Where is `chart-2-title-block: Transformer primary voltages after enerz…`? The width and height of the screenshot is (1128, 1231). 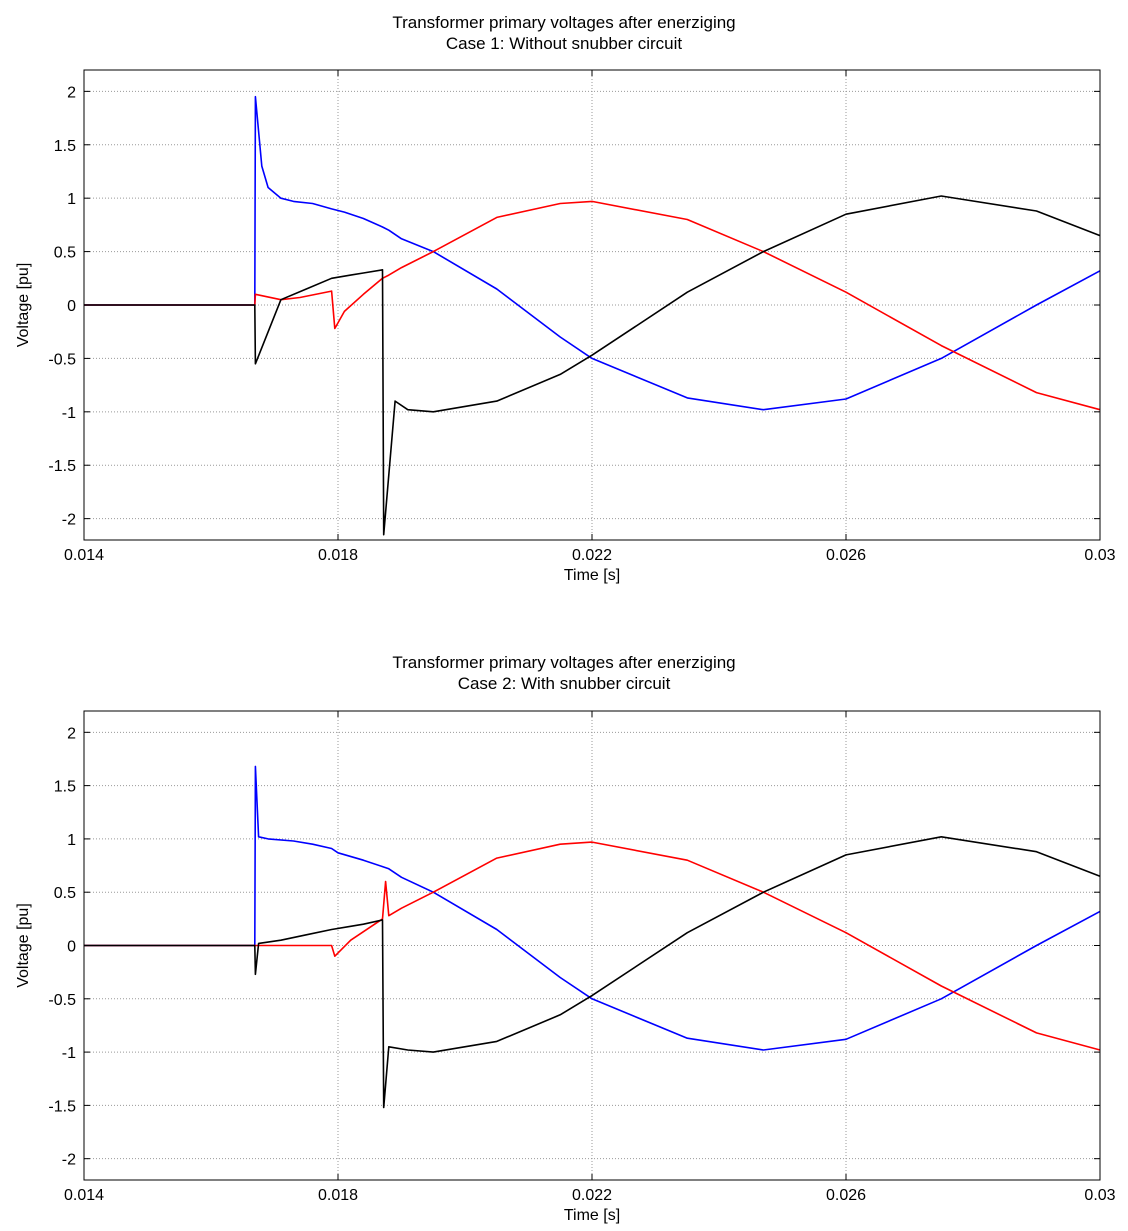 chart-2-title-block: Transformer primary voltages after enerz… is located at coordinates (564, 673).